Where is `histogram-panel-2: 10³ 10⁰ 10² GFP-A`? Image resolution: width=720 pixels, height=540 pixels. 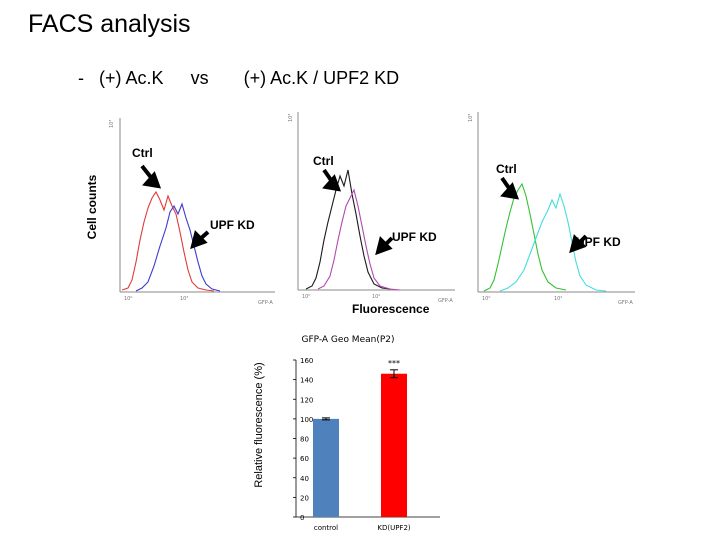 histogram-panel-2: 10³ 10⁰ 10² GFP-A is located at coordinates (371, 208).